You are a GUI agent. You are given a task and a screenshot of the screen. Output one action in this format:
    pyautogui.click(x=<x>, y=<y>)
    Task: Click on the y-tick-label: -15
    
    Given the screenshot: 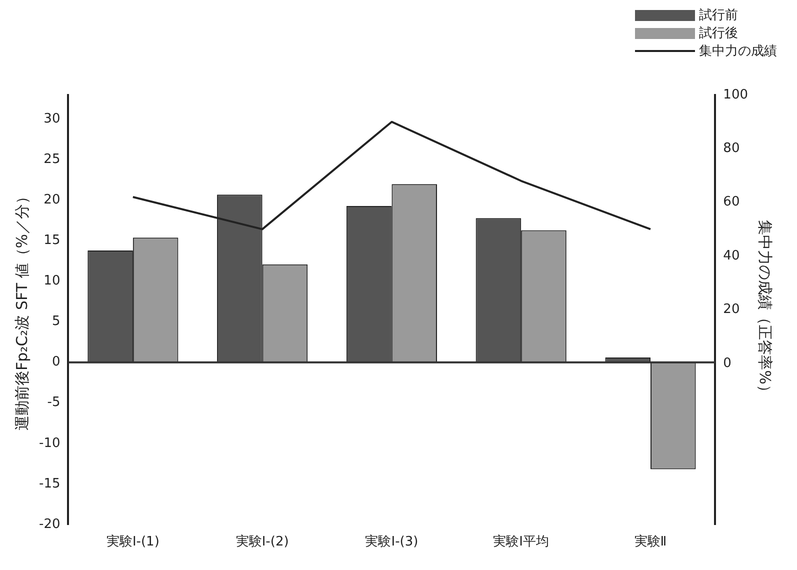 What is the action you would take?
    pyautogui.click(x=49, y=484)
    